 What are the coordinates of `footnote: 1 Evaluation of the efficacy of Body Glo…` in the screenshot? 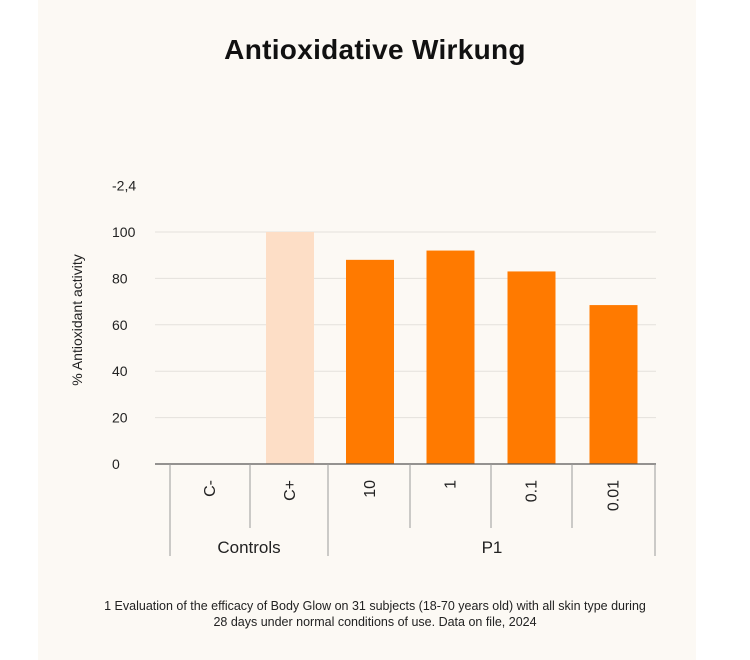 It's located at (375, 614).